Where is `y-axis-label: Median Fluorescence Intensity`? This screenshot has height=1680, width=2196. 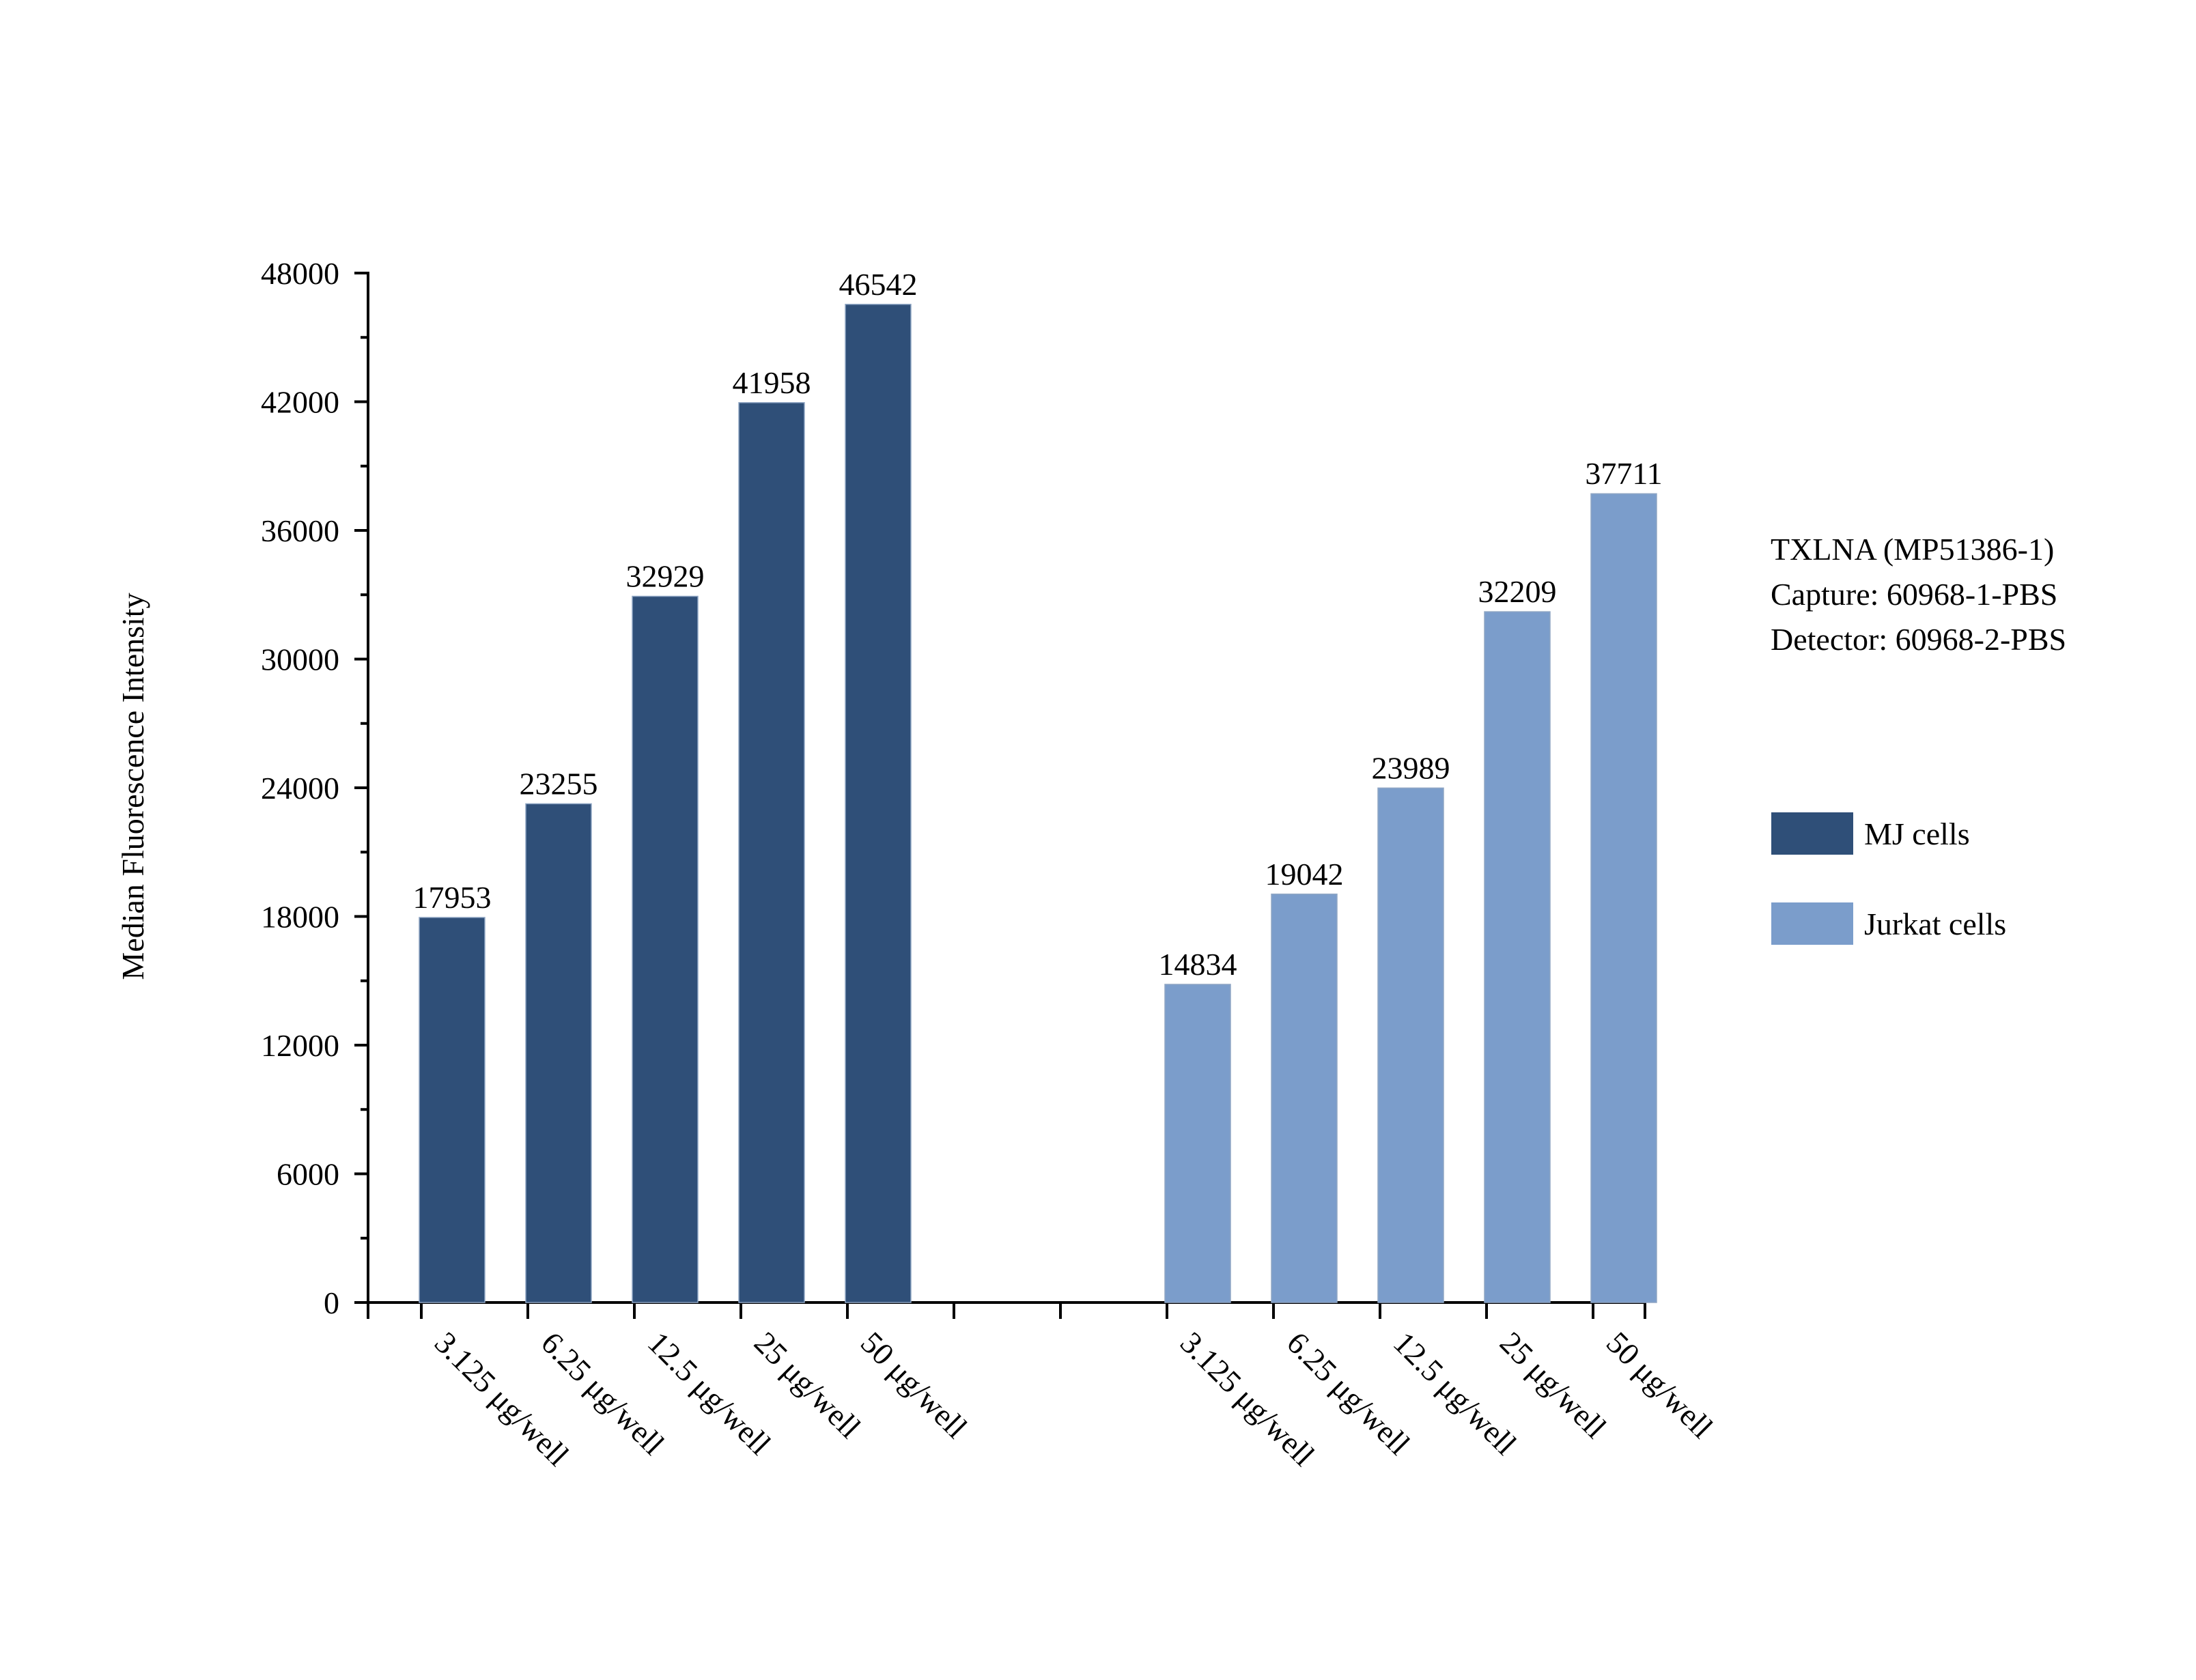 y-axis-label: Median Fluorescence Intensity is located at coordinates (133, 786).